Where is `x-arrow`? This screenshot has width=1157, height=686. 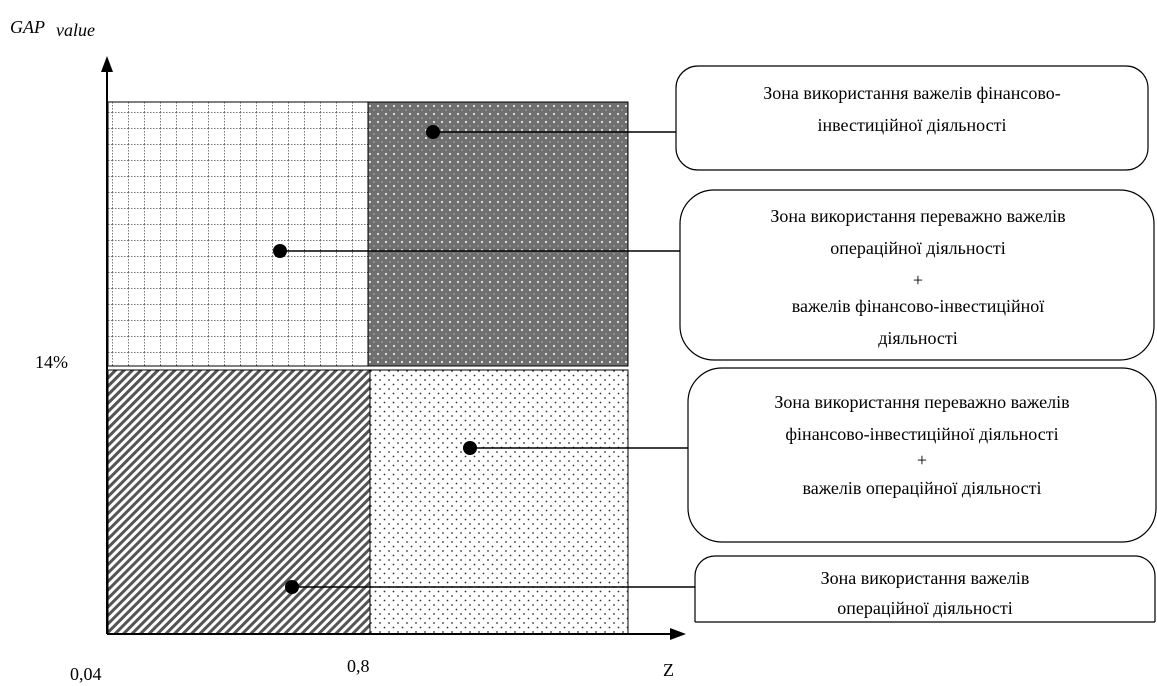 x-arrow is located at coordinates (678, 634).